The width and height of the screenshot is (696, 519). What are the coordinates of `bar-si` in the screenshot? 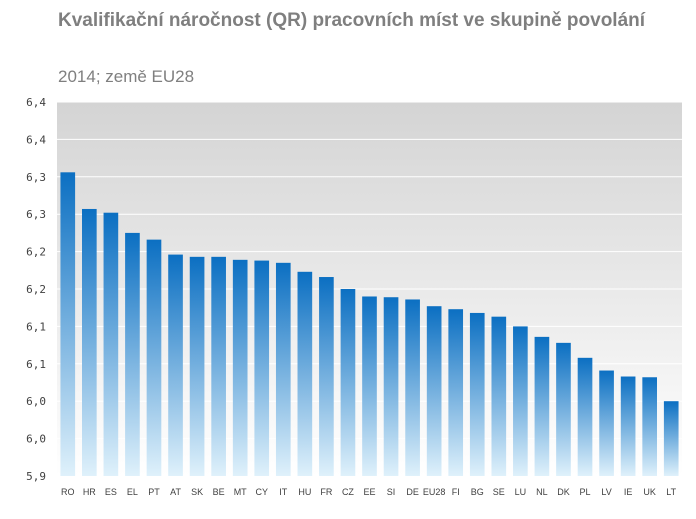 It's located at (391, 386).